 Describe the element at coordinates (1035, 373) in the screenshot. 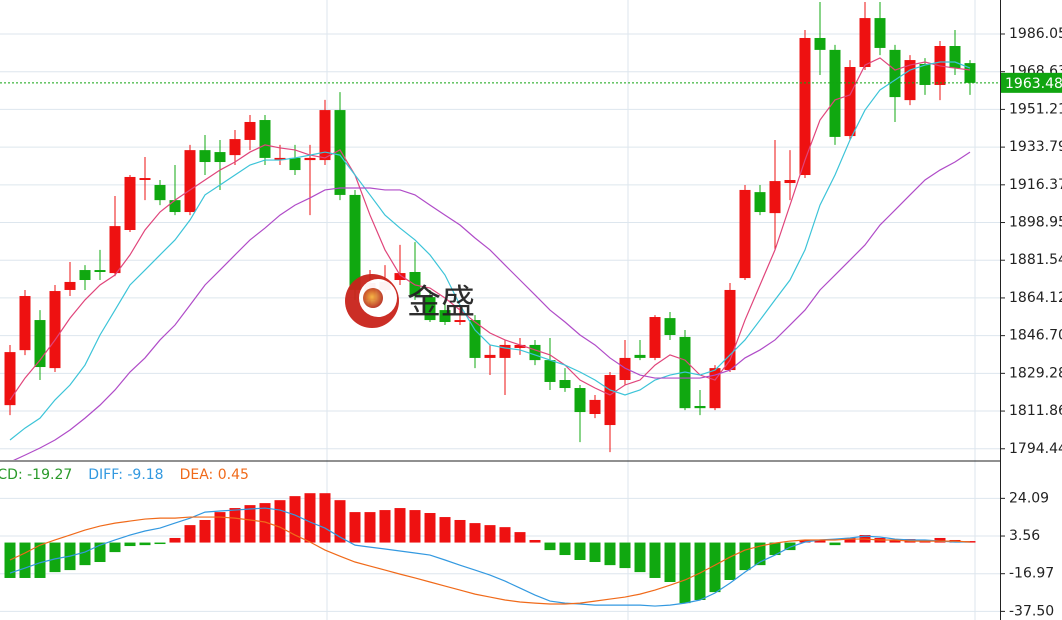

I see `y-tick-label: 1829.28` at that location.